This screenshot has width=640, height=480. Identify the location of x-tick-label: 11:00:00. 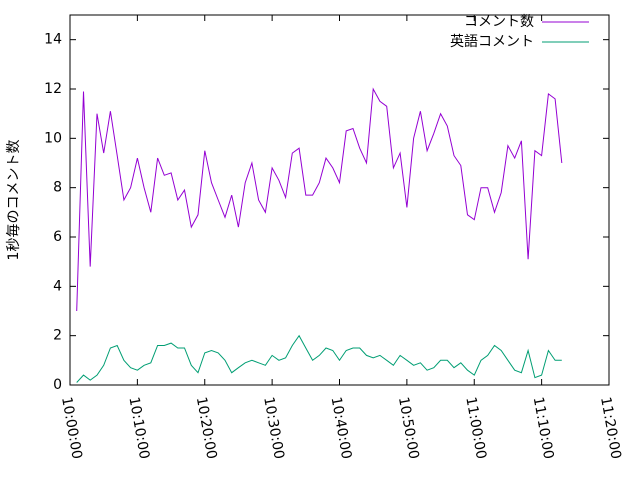
(475, 428).